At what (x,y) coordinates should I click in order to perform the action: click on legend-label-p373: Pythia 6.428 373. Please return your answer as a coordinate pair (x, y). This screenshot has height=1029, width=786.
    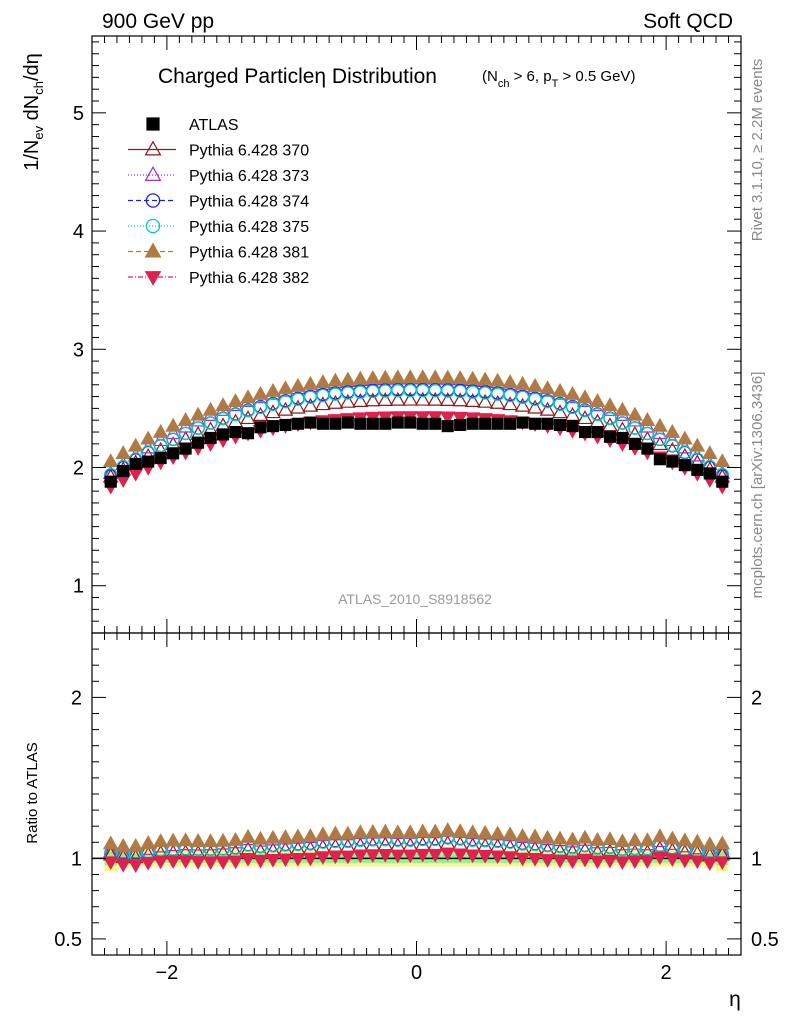
    Looking at the image, I should click on (249, 176).